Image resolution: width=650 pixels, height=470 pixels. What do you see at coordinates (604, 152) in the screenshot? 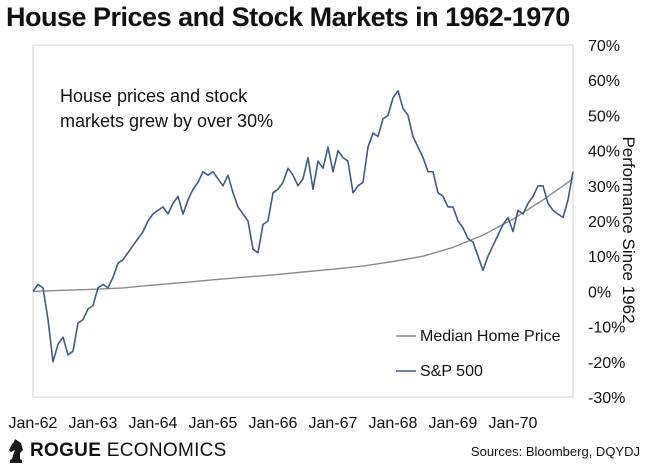
I see `y-tick-label: 40%` at bounding box center [604, 152].